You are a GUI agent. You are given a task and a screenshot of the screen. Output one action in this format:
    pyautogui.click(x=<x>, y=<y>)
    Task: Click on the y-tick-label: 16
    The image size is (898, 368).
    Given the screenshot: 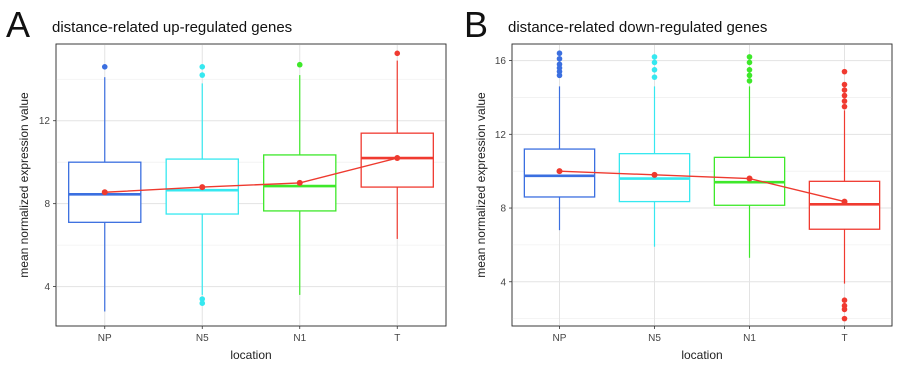 What is the action you would take?
    pyautogui.click(x=501, y=61)
    